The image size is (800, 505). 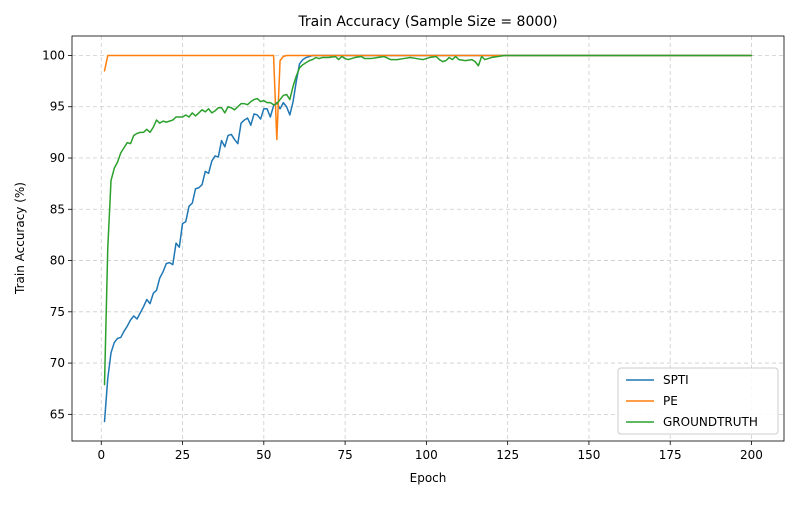 What do you see at coordinates (344, 455) in the screenshot?
I see `x-tick-label: 75` at bounding box center [344, 455].